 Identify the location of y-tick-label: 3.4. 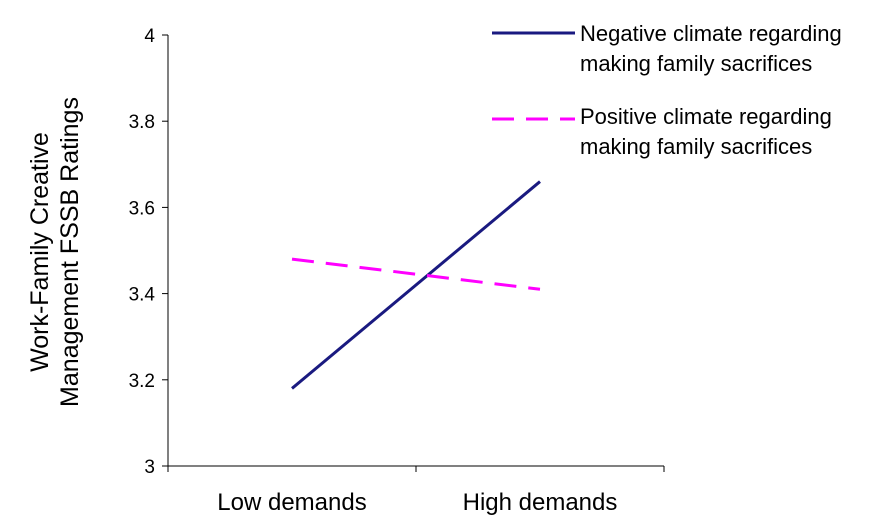
(142, 295).